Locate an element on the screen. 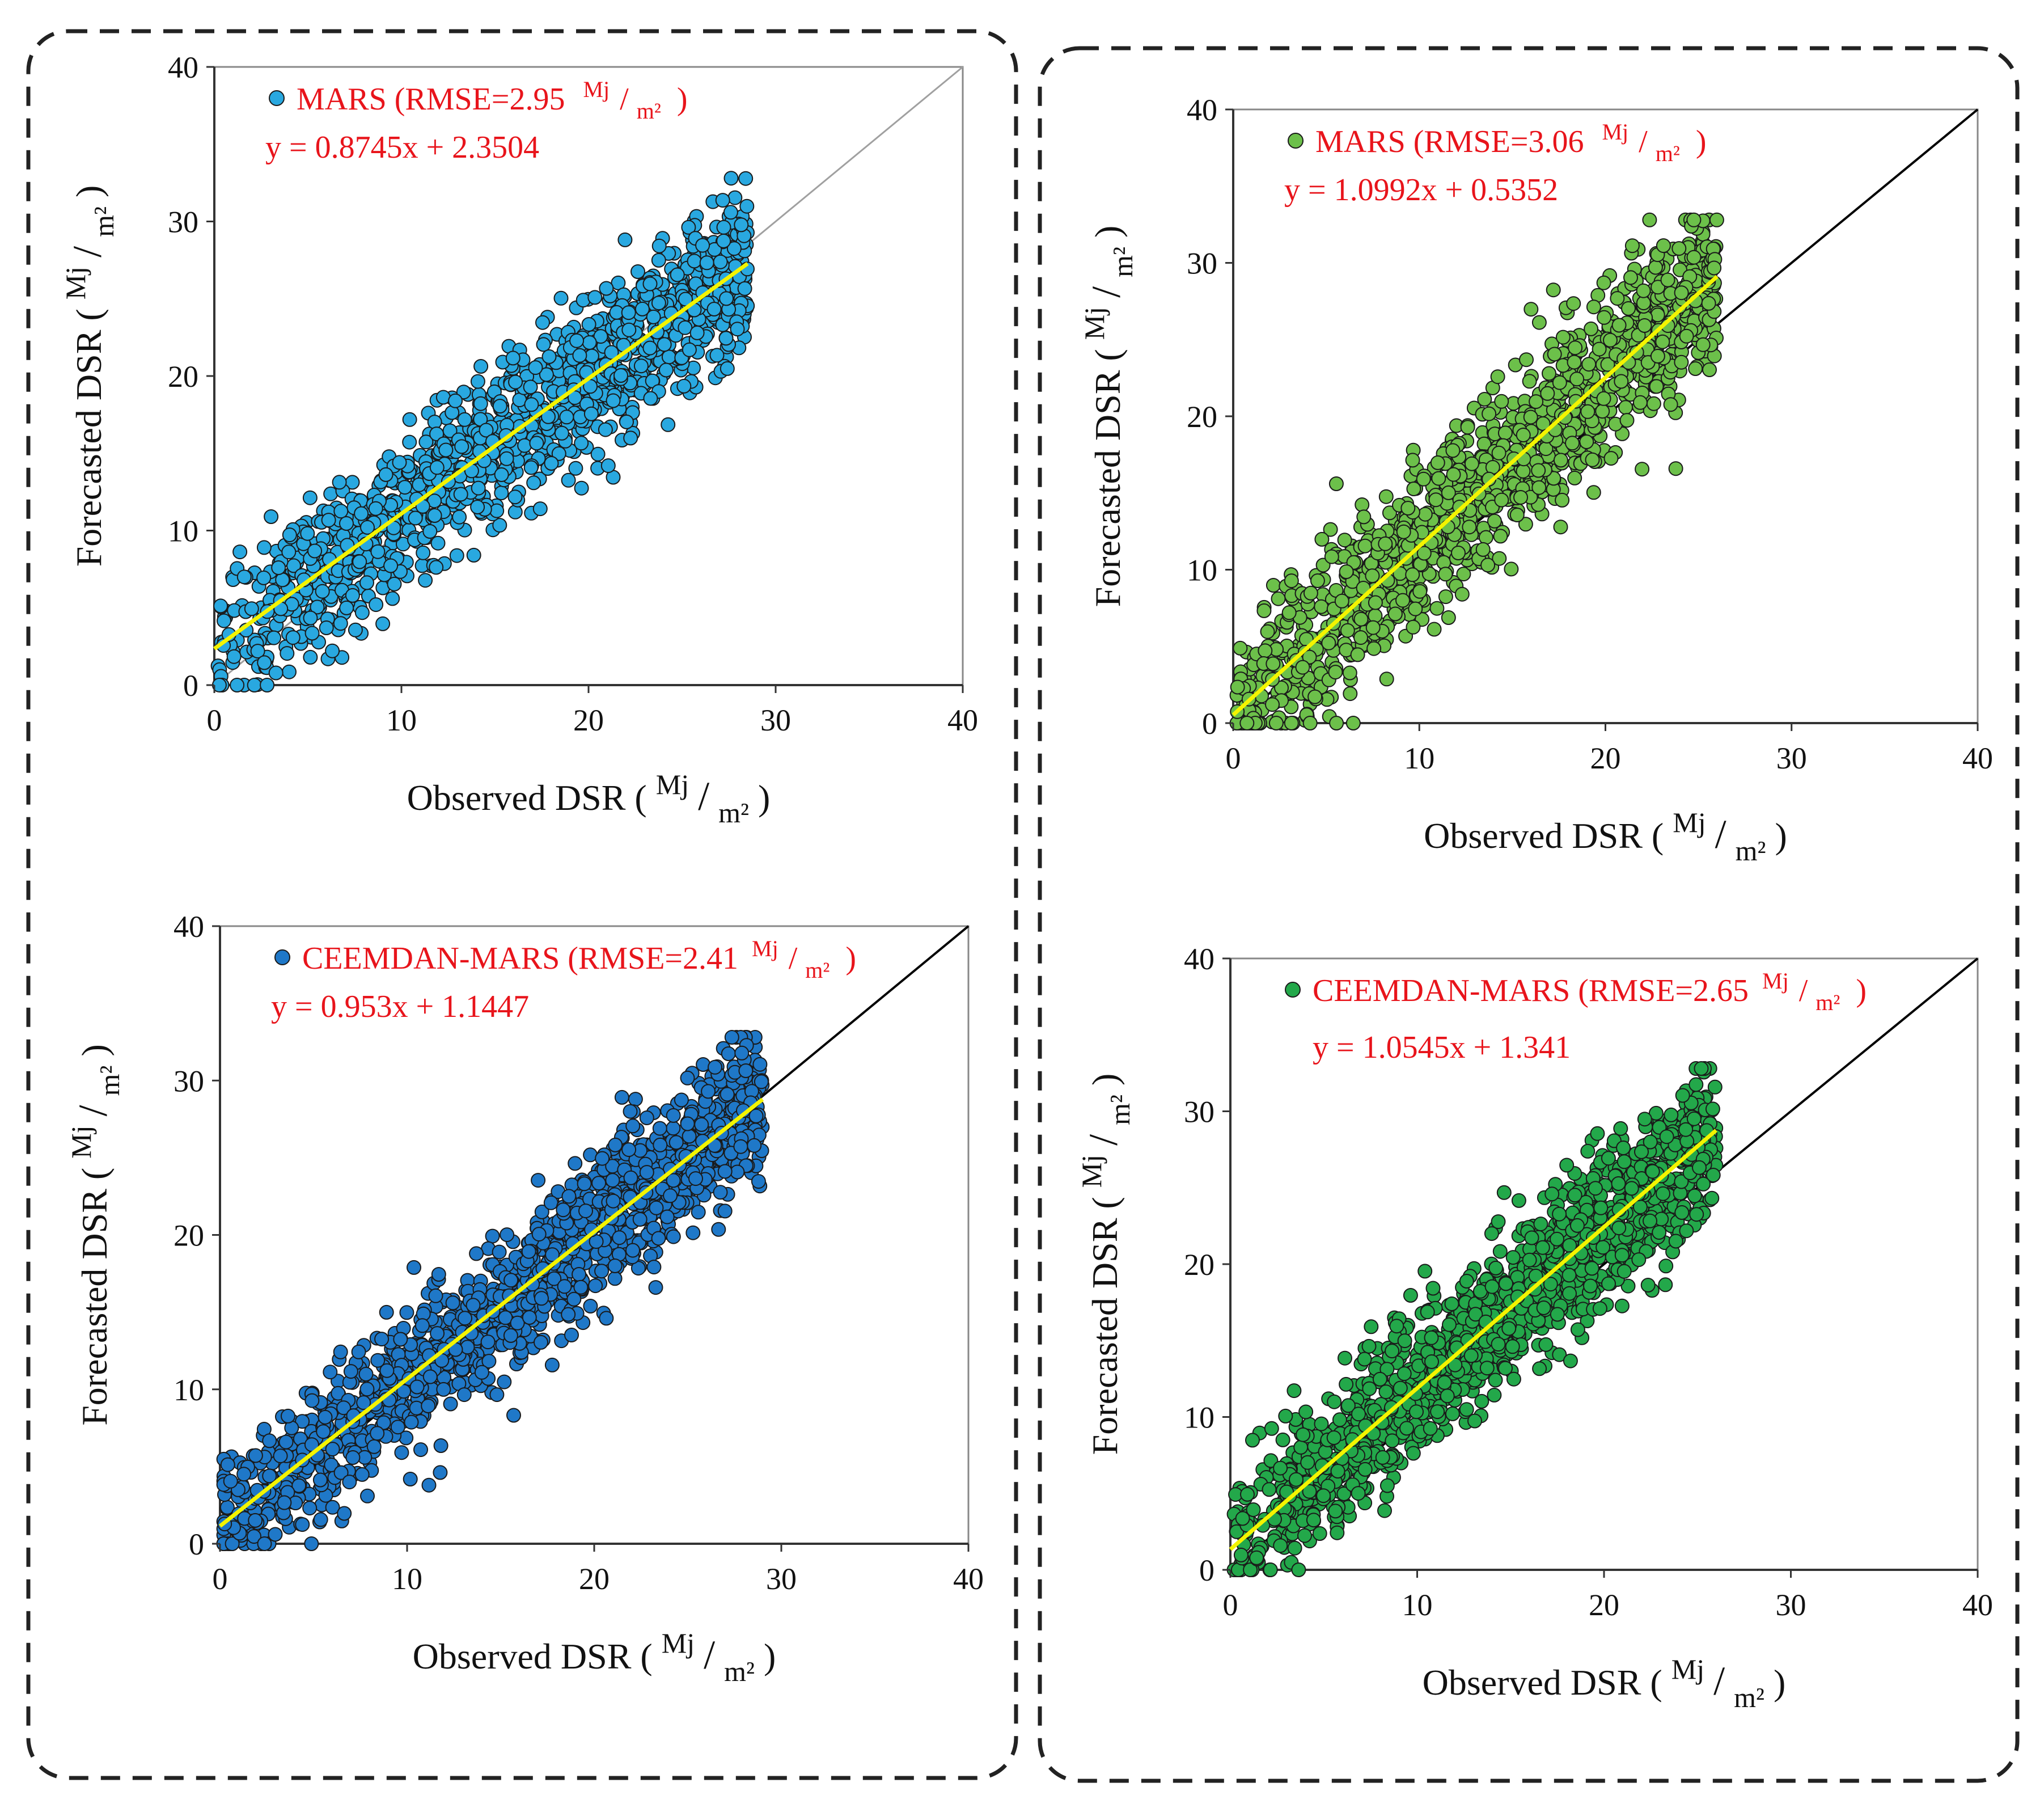 The image size is (2044, 1812). y-axis-title-text: Forecasted DSR is located at coordinates (1107, 488).